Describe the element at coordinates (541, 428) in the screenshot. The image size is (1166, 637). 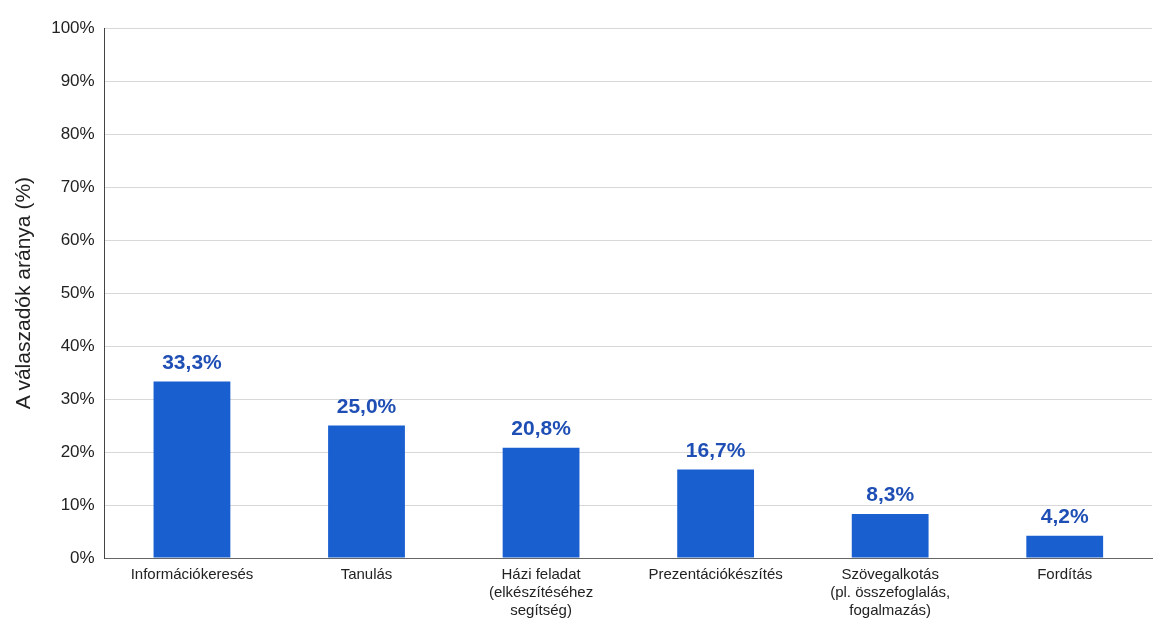
I see `data-label: 20,8%` at that location.